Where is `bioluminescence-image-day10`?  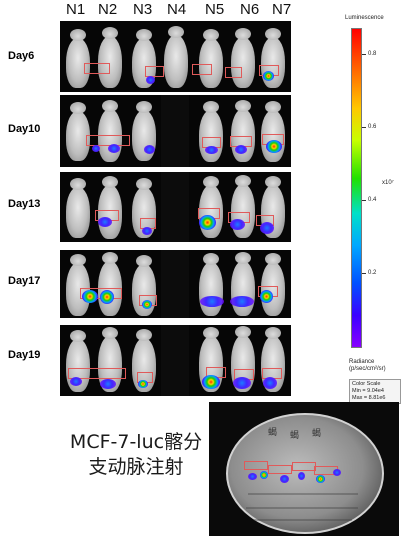
bioluminescence-image-day10 is located at coordinates (175, 131).